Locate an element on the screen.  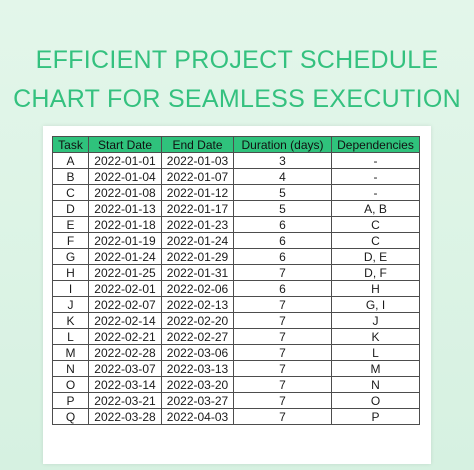
header-duration: Duration (days) is located at coordinates (282, 144).